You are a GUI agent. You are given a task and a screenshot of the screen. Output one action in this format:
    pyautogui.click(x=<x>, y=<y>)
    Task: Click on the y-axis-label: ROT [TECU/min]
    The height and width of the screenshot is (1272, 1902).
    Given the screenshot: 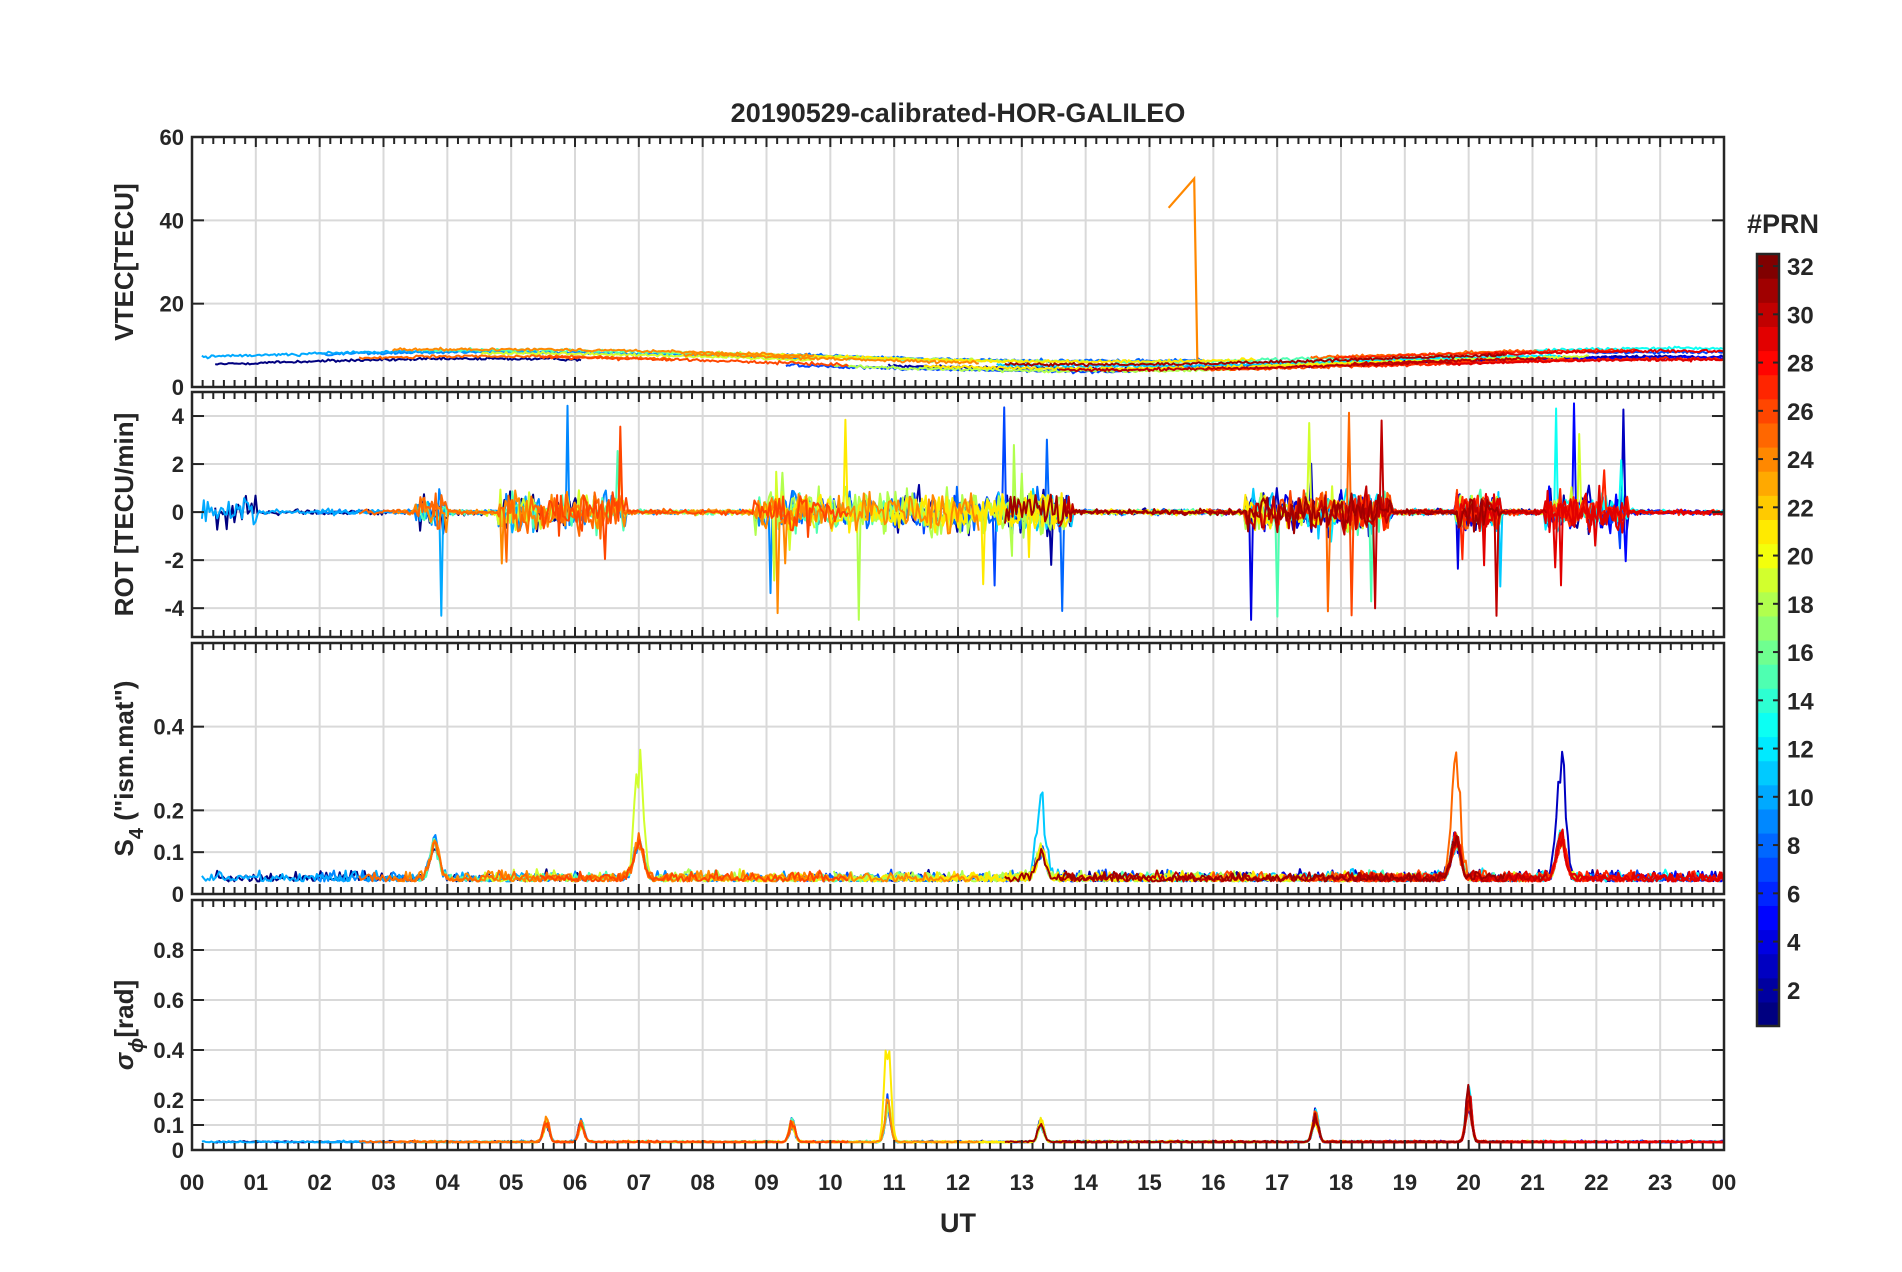 What is the action you would take?
    pyautogui.click(x=124, y=515)
    